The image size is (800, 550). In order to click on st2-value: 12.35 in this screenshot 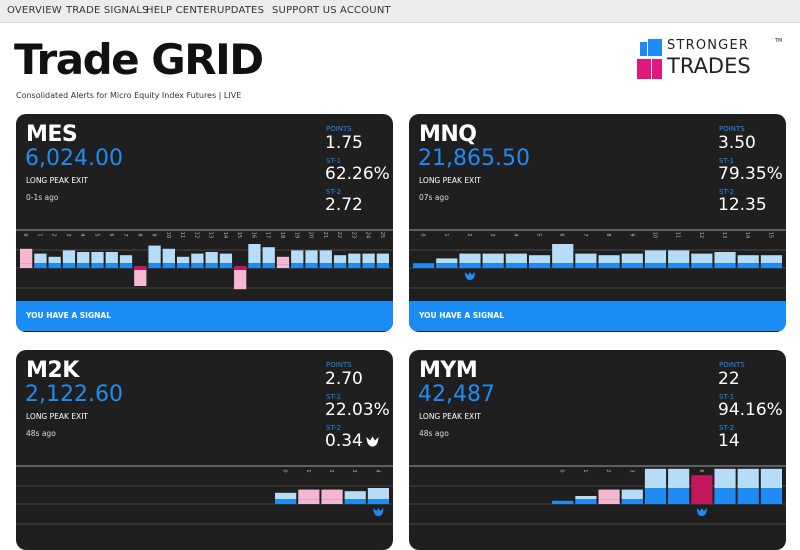, I will do `click(742, 205)`.